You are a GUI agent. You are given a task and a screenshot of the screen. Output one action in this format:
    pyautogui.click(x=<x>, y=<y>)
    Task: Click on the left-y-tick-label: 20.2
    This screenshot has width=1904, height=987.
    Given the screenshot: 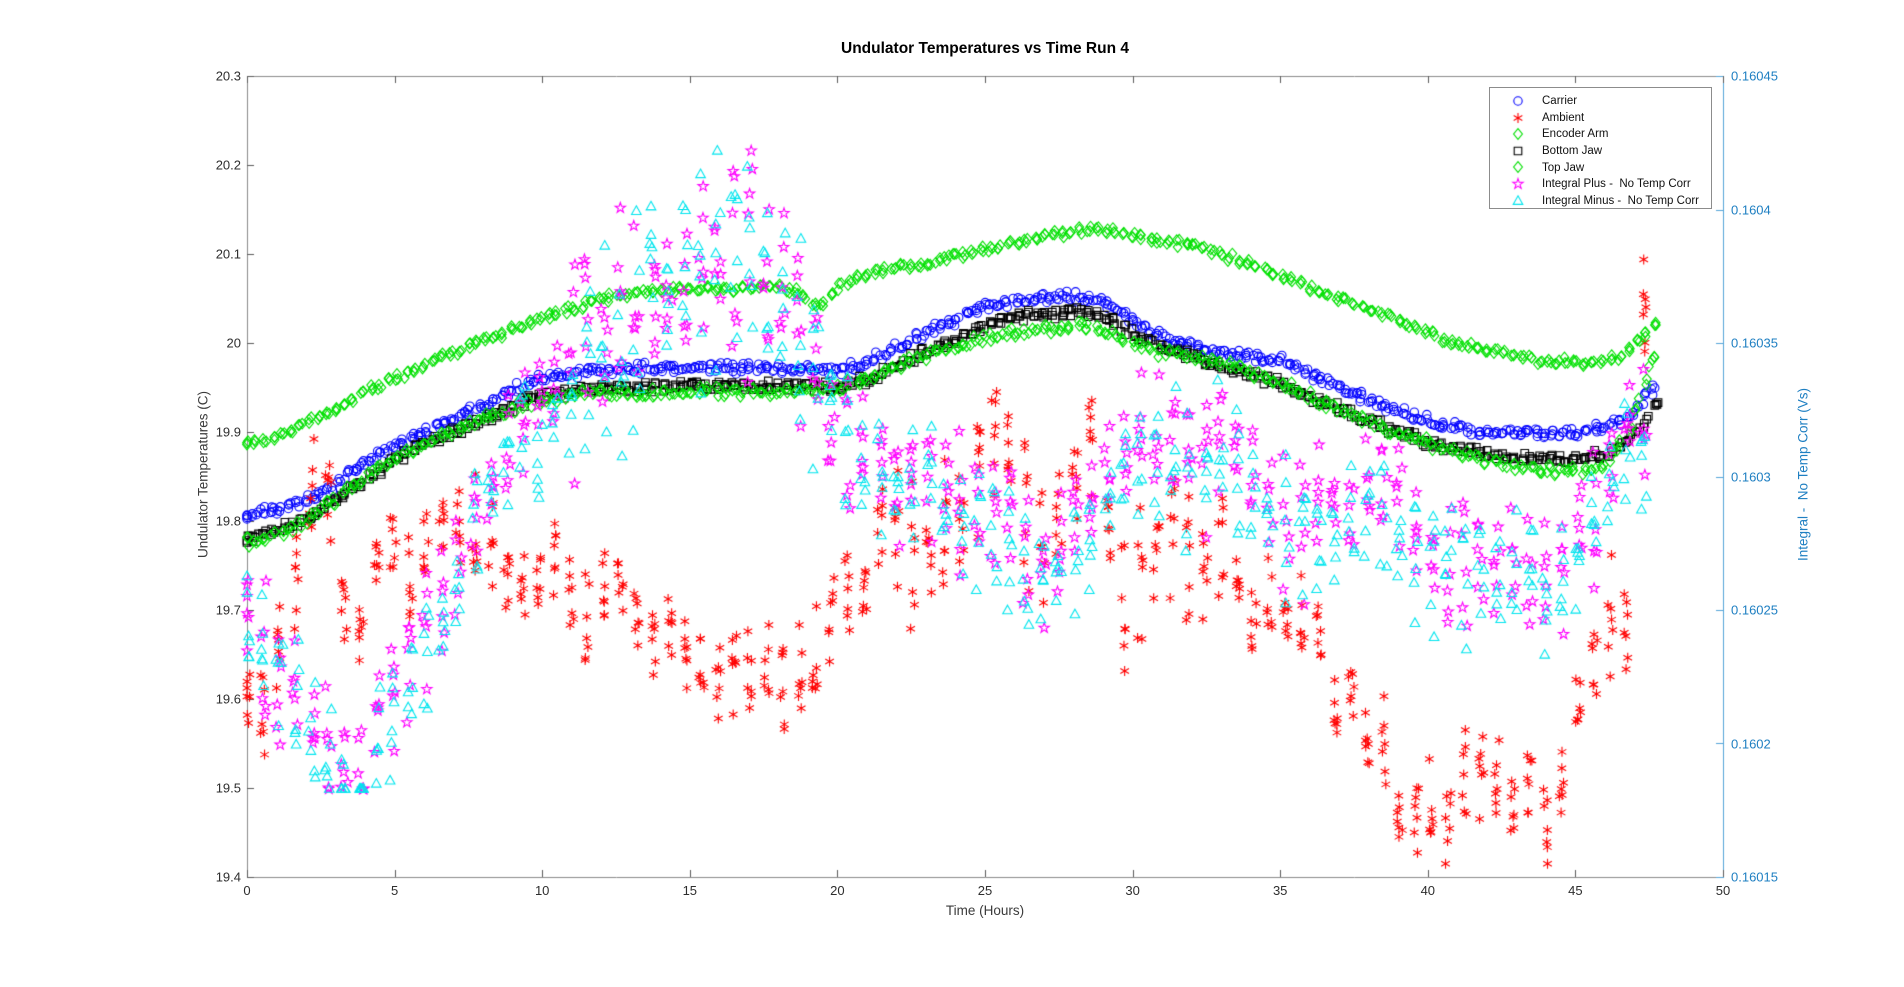 What is the action you would take?
    pyautogui.click(x=228, y=165)
    